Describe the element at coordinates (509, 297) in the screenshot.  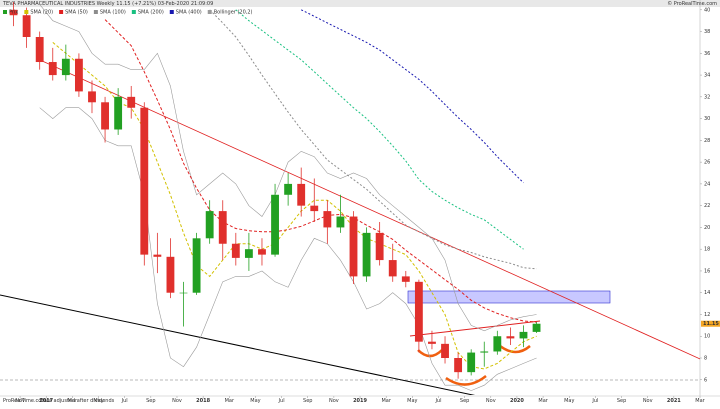
I see `resistance-zone` at that location.